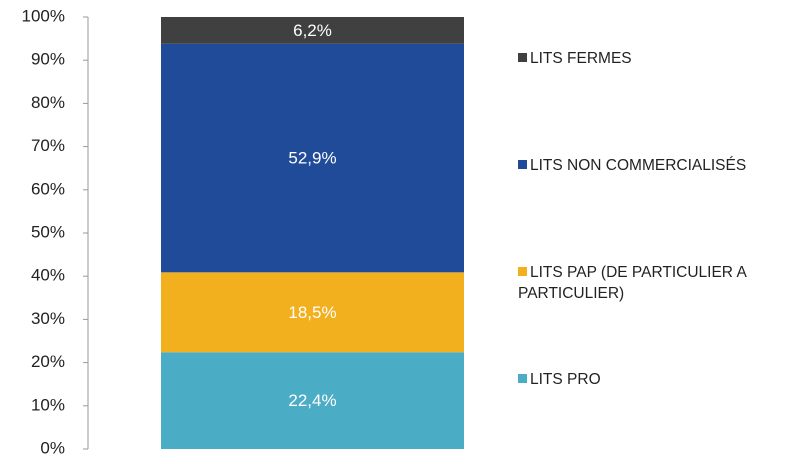 The image size is (805, 459). I want to click on value-label: 18,5%, so click(312, 312).